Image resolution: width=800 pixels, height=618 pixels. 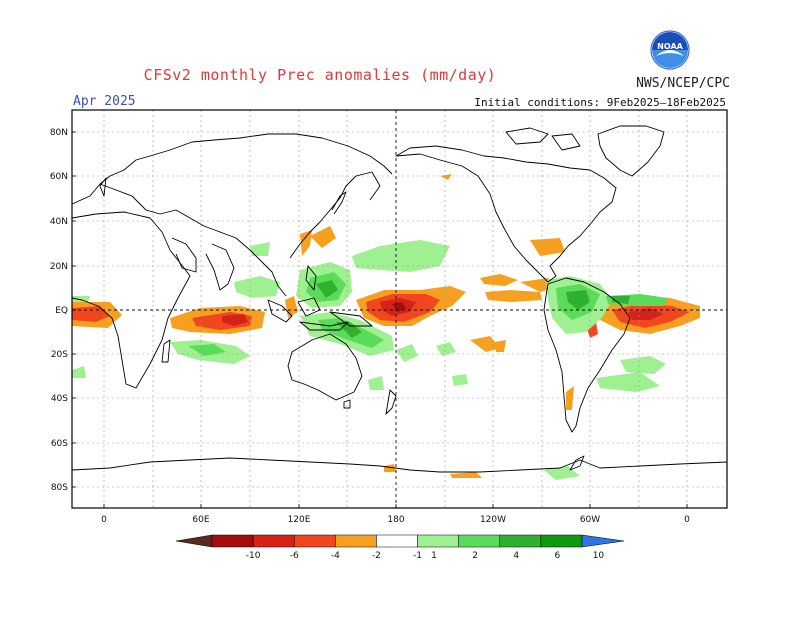 What do you see at coordinates (603, 541) in the screenshot?
I see `colorbar-arrow-high` at bounding box center [603, 541].